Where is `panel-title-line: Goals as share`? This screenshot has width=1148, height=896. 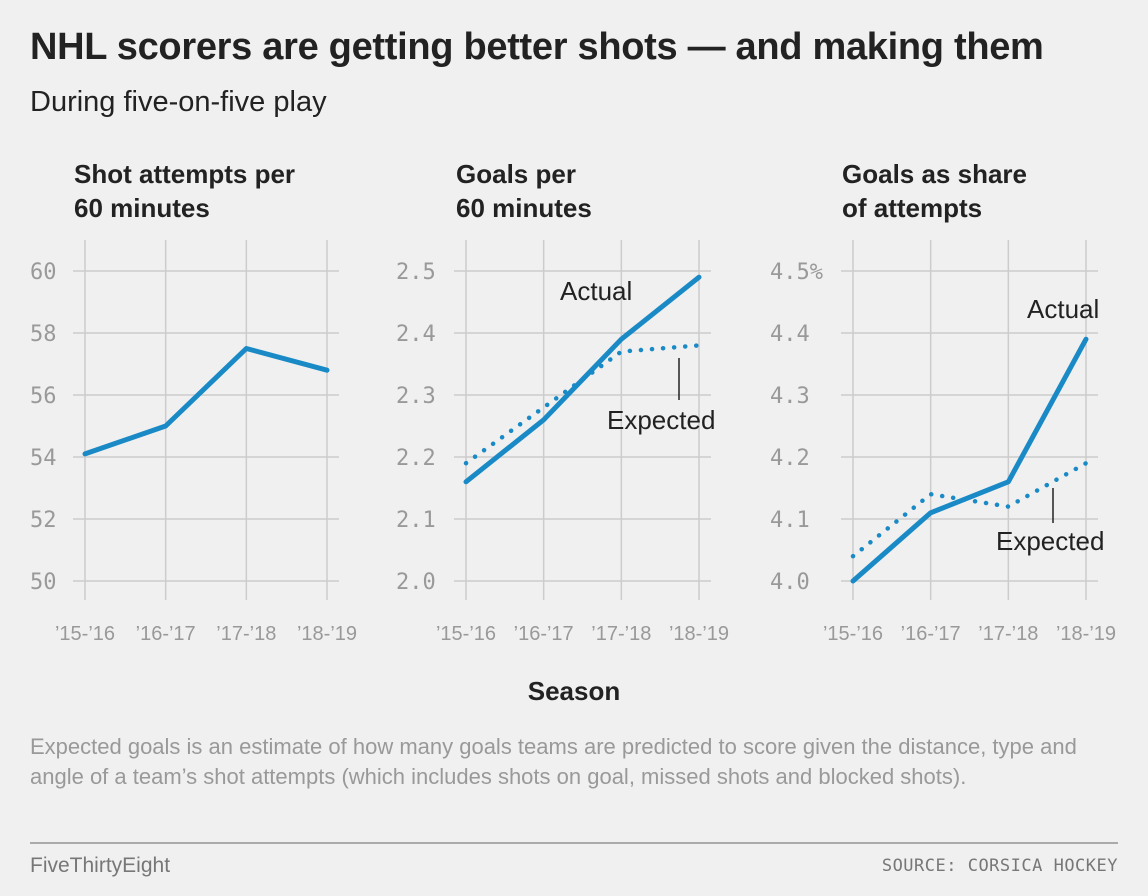 panel-title-line: Goals as share is located at coordinates (934, 174).